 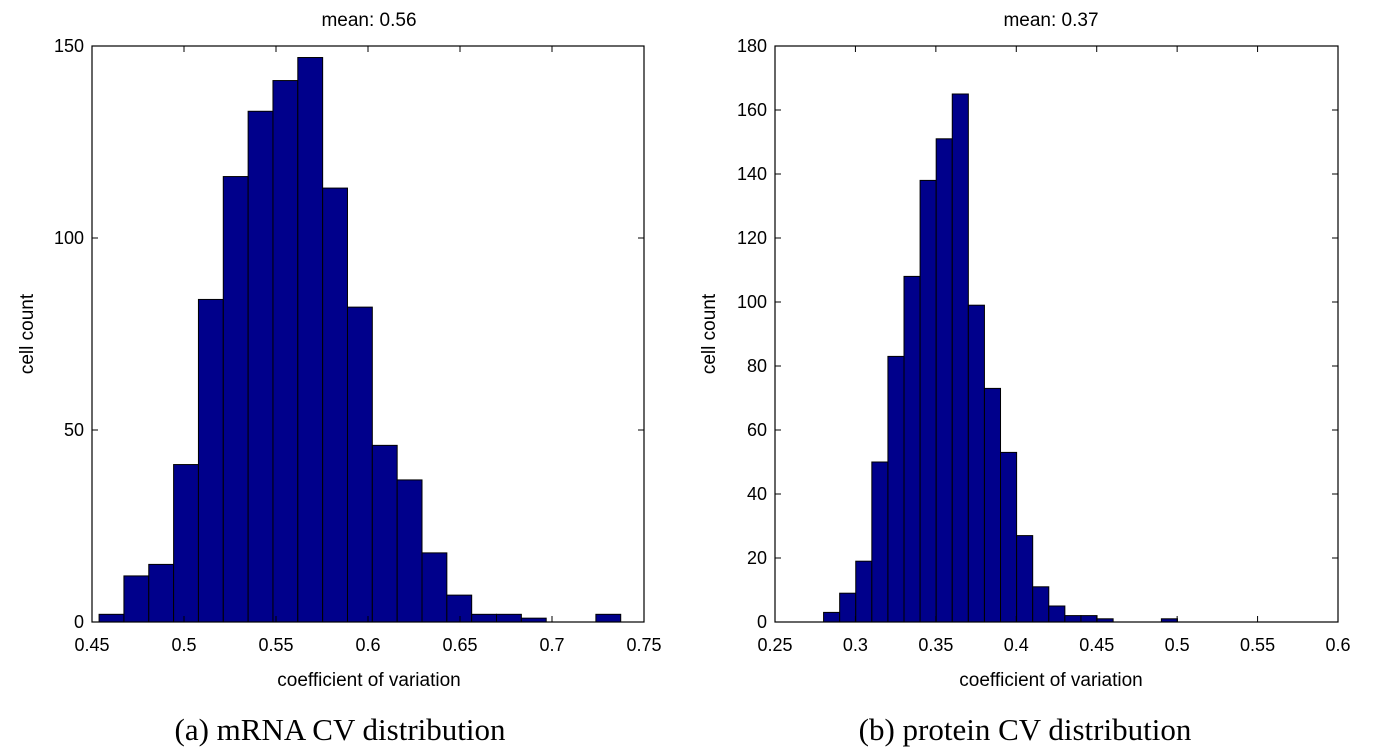 I want to click on y-tick-label: 60, so click(x=757, y=430).